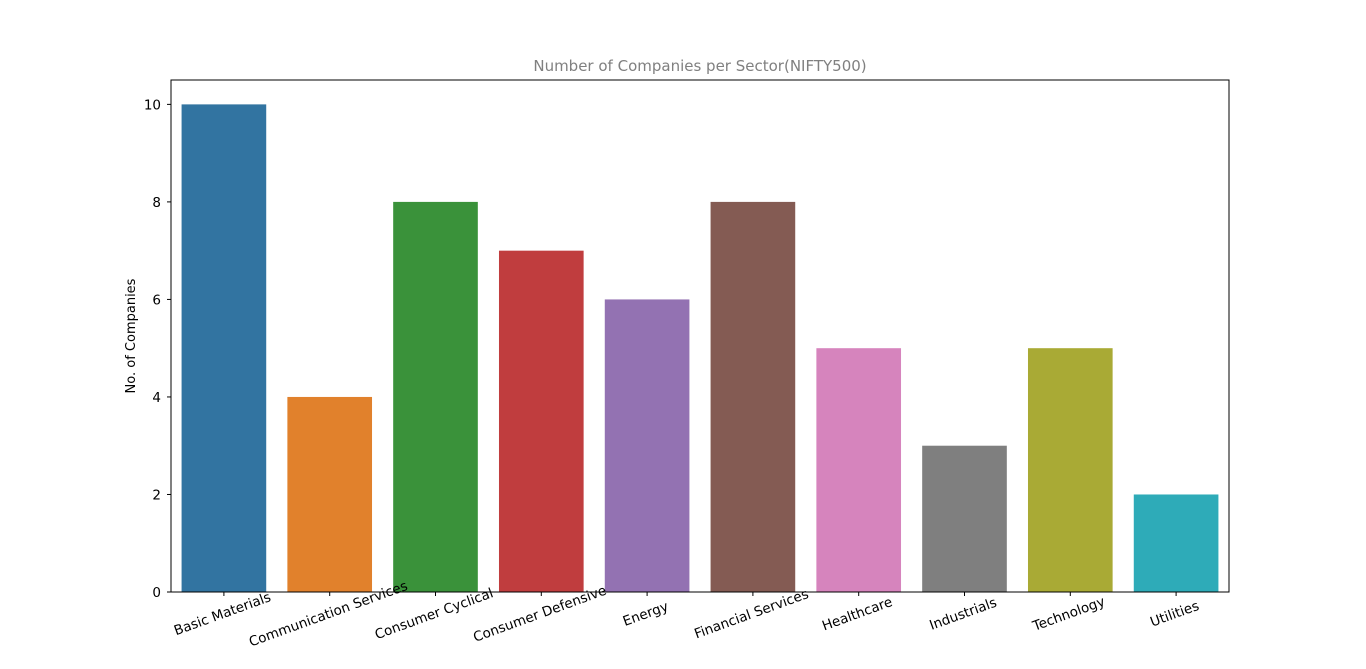  What do you see at coordinates (156, 593) in the screenshot?
I see `y-tick-label: 0` at bounding box center [156, 593].